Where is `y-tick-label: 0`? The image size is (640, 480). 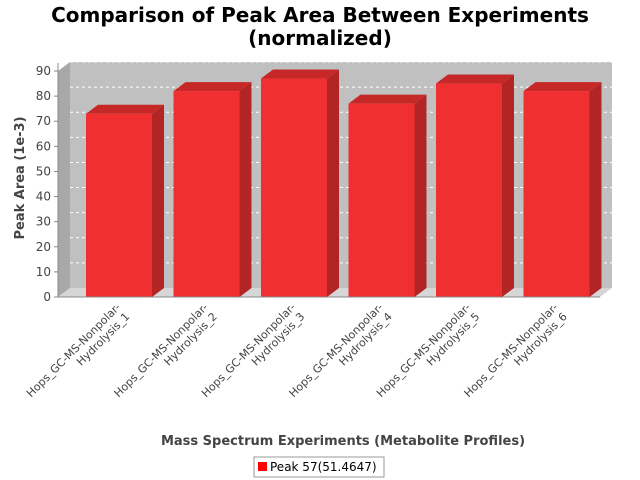 y-tick-label: 0 is located at coordinates (47, 297).